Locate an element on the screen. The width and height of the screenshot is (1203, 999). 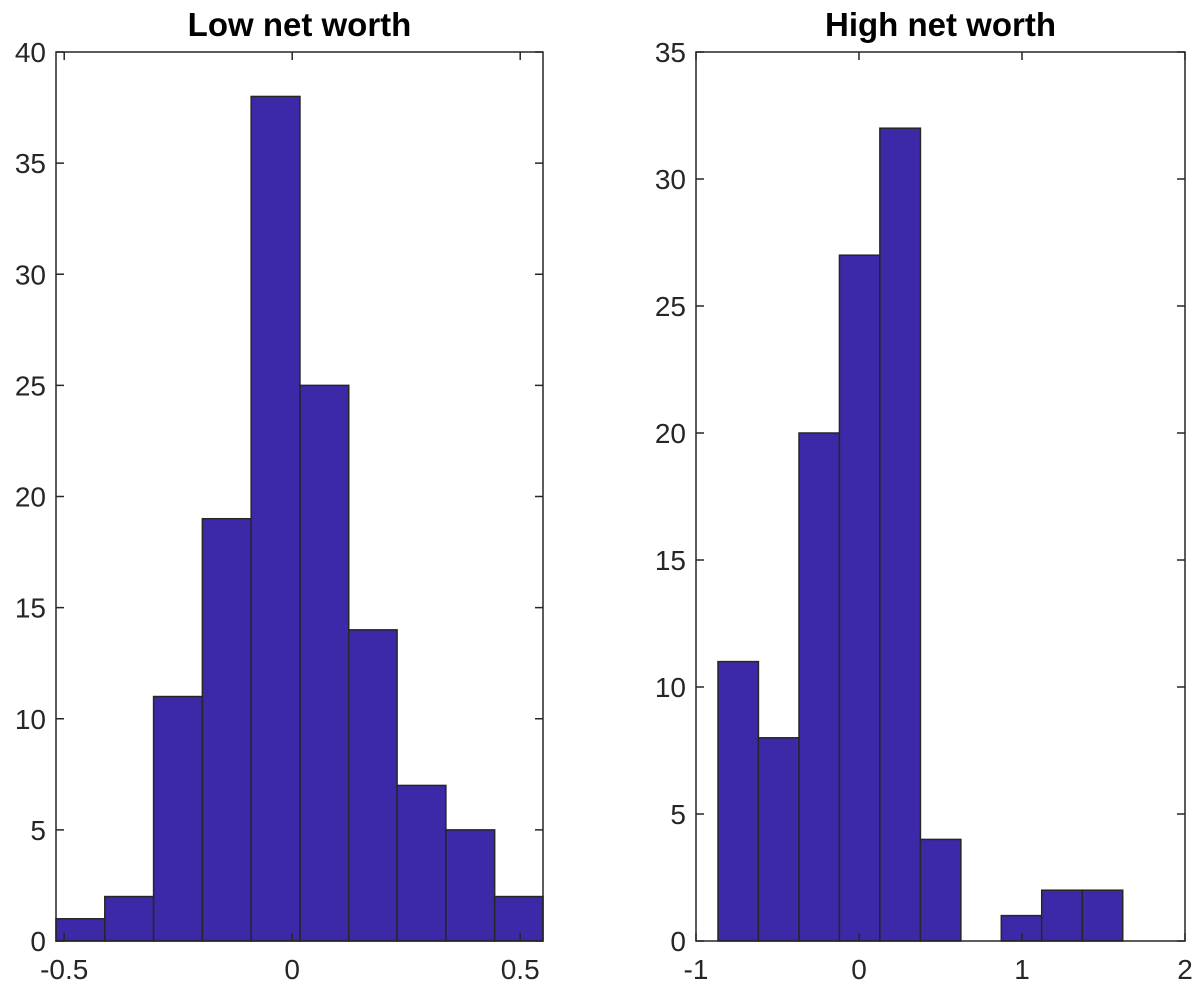
x-tick-label: 2 is located at coordinates (1185, 969).